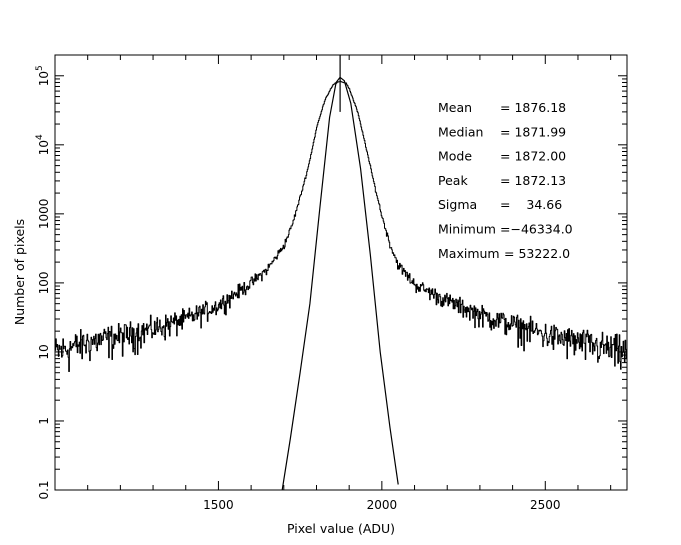 The width and height of the screenshot is (681, 545). What do you see at coordinates (533, 156) in the screenshot?
I see `stat-value: = 1872.00` at bounding box center [533, 156].